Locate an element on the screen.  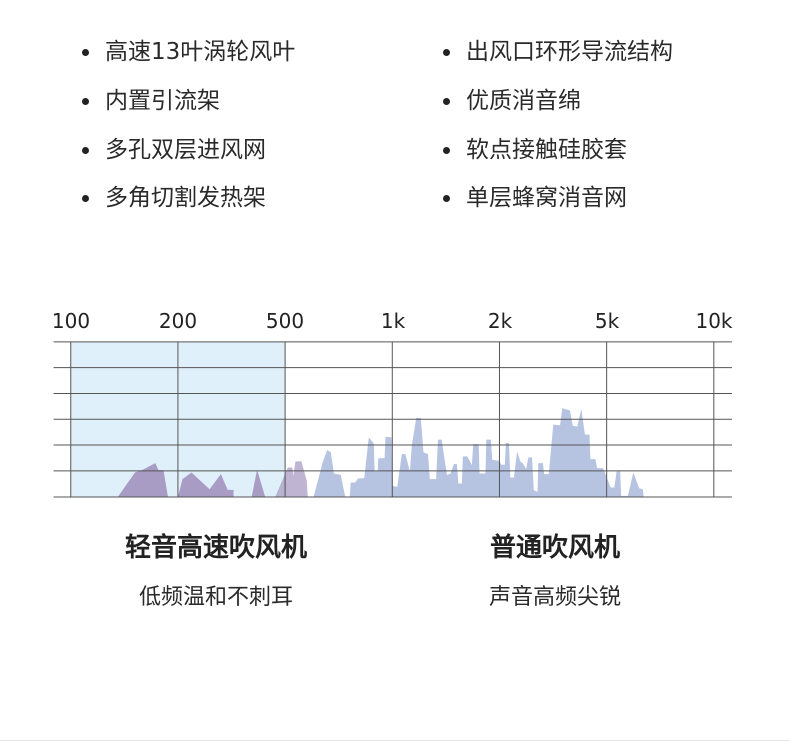
tick-label: 100 is located at coordinates (71, 321).